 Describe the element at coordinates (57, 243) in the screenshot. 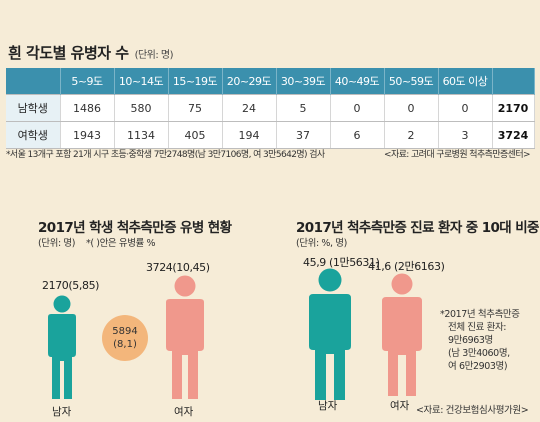

I see `chart1-unit: (단위: 명)` at that location.